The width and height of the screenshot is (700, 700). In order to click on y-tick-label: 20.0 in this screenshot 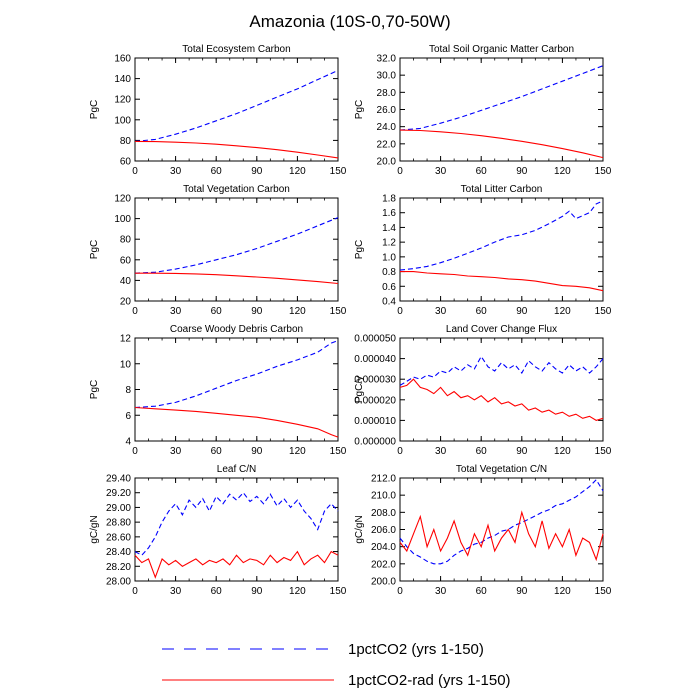, I will do `click(387, 162)`.